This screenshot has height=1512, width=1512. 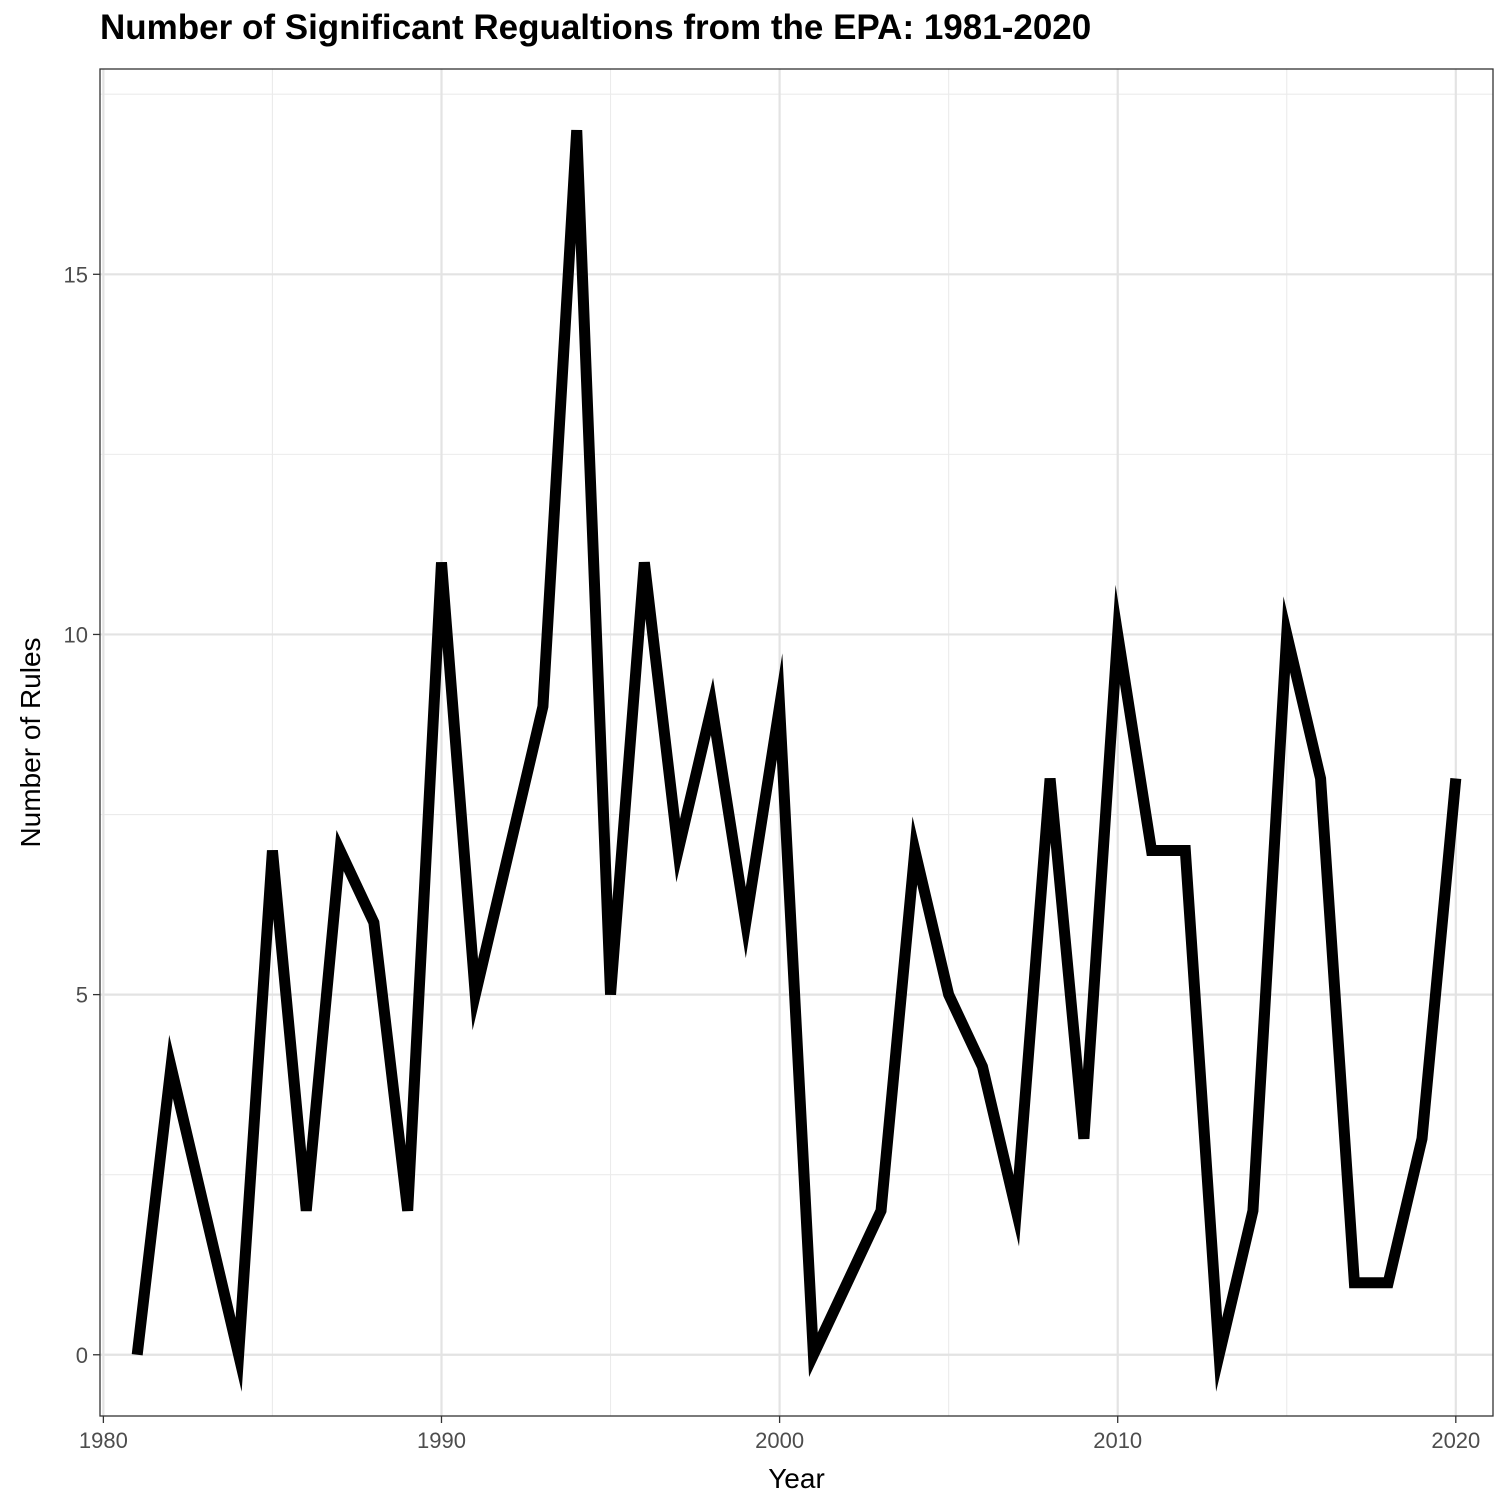 What do you see at coordinates (82, 1355) in the screenshot?
I see `y-tick-label: 0` at bounding box center [82, 1355].